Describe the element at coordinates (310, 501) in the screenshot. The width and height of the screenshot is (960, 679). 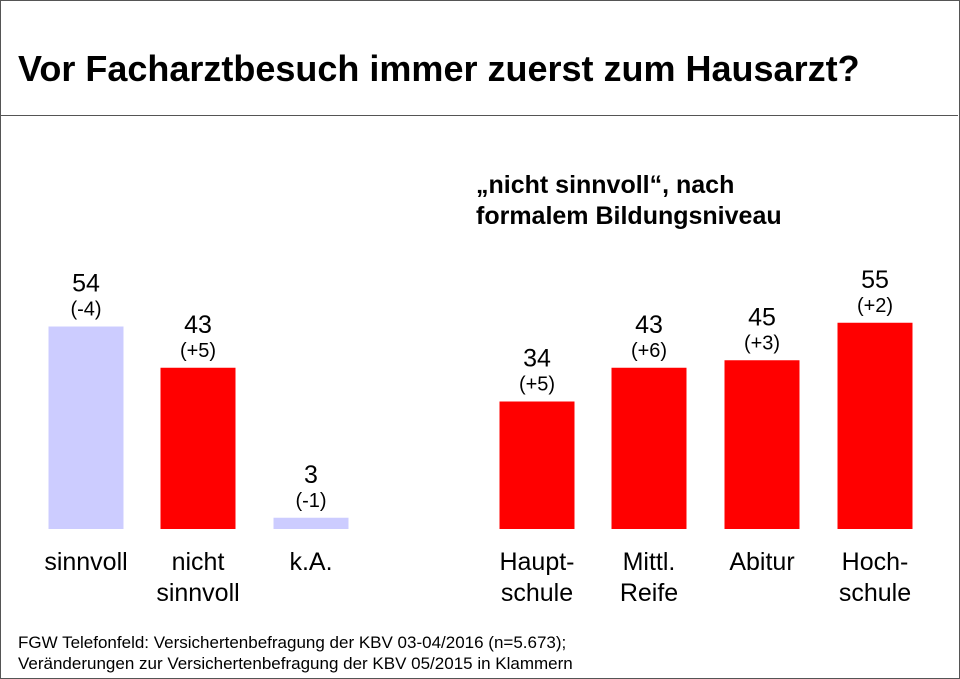
I see `data-label-change: (-1)` at that location.